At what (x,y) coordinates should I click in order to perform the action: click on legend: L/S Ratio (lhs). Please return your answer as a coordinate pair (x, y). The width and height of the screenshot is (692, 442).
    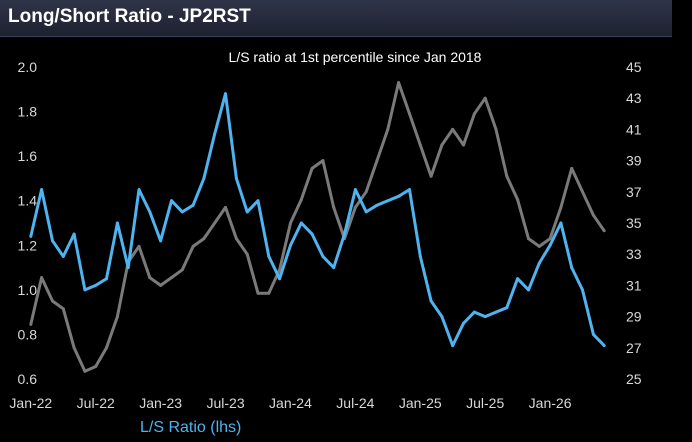
    Looking at the image, I should click on (190, 427).